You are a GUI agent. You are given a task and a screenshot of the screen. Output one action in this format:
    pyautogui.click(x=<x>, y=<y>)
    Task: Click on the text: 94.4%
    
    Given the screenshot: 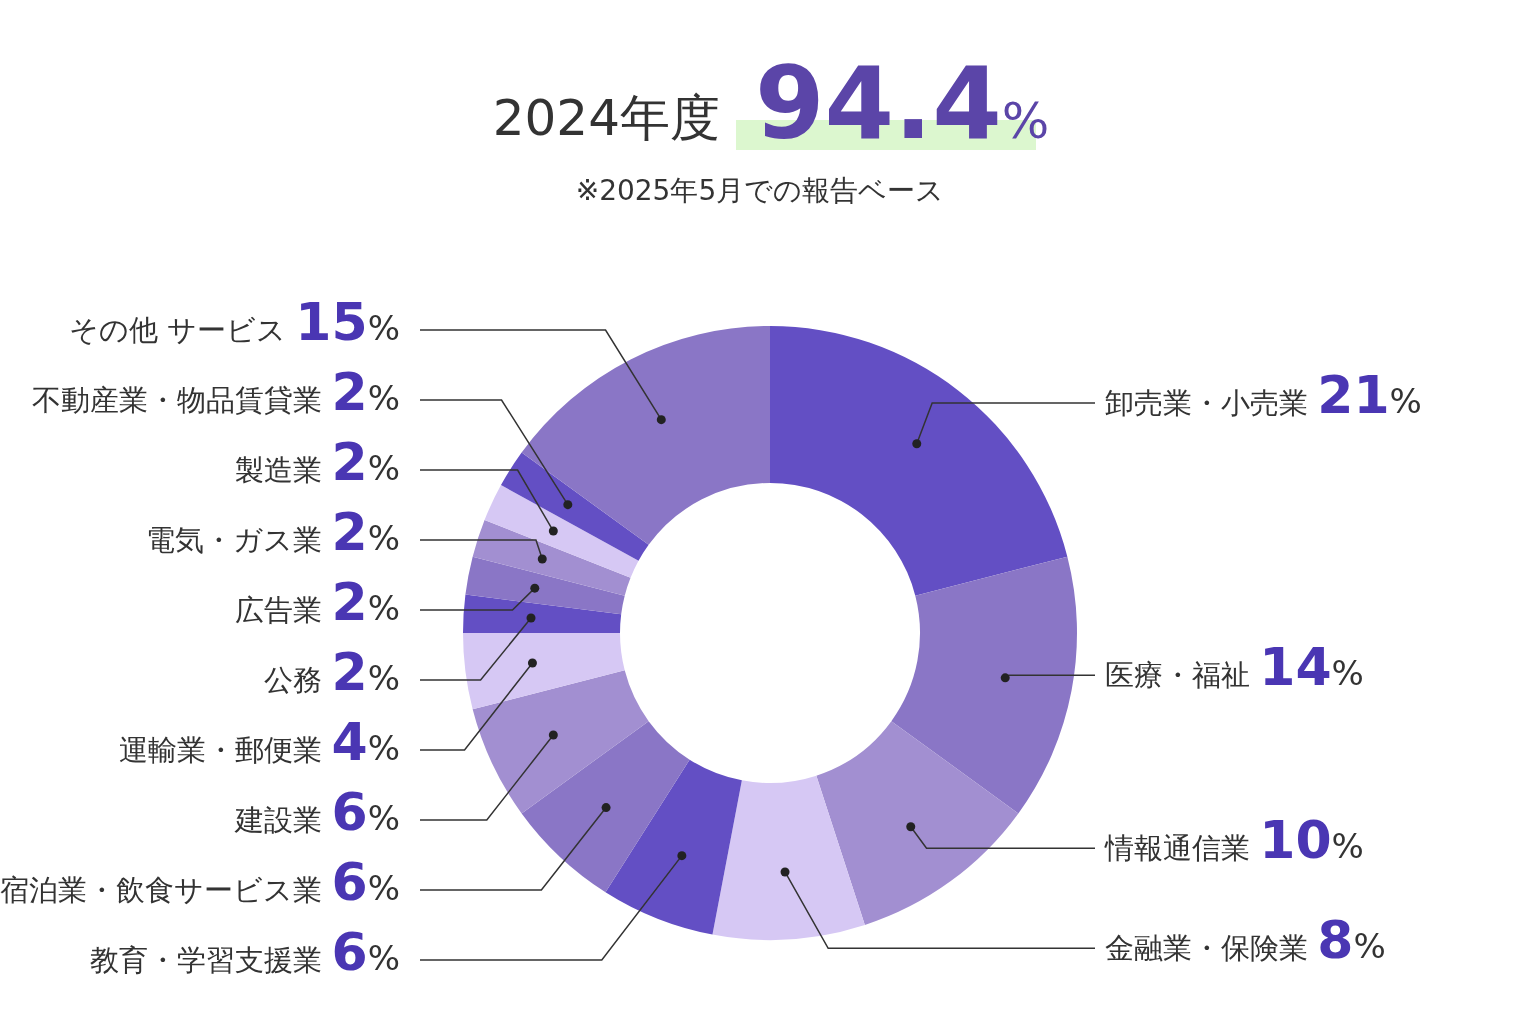 What is the action you would take?
    pyautogui.click(x=902, y=103)
    